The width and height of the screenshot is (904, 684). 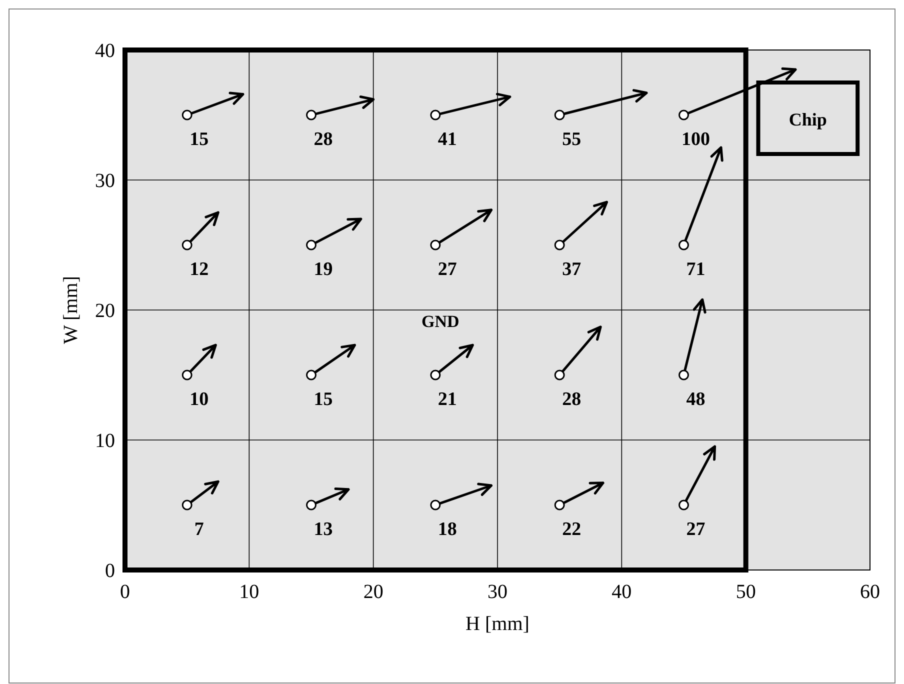 I want to click on annotation: 55, so click(x=572, y=139).